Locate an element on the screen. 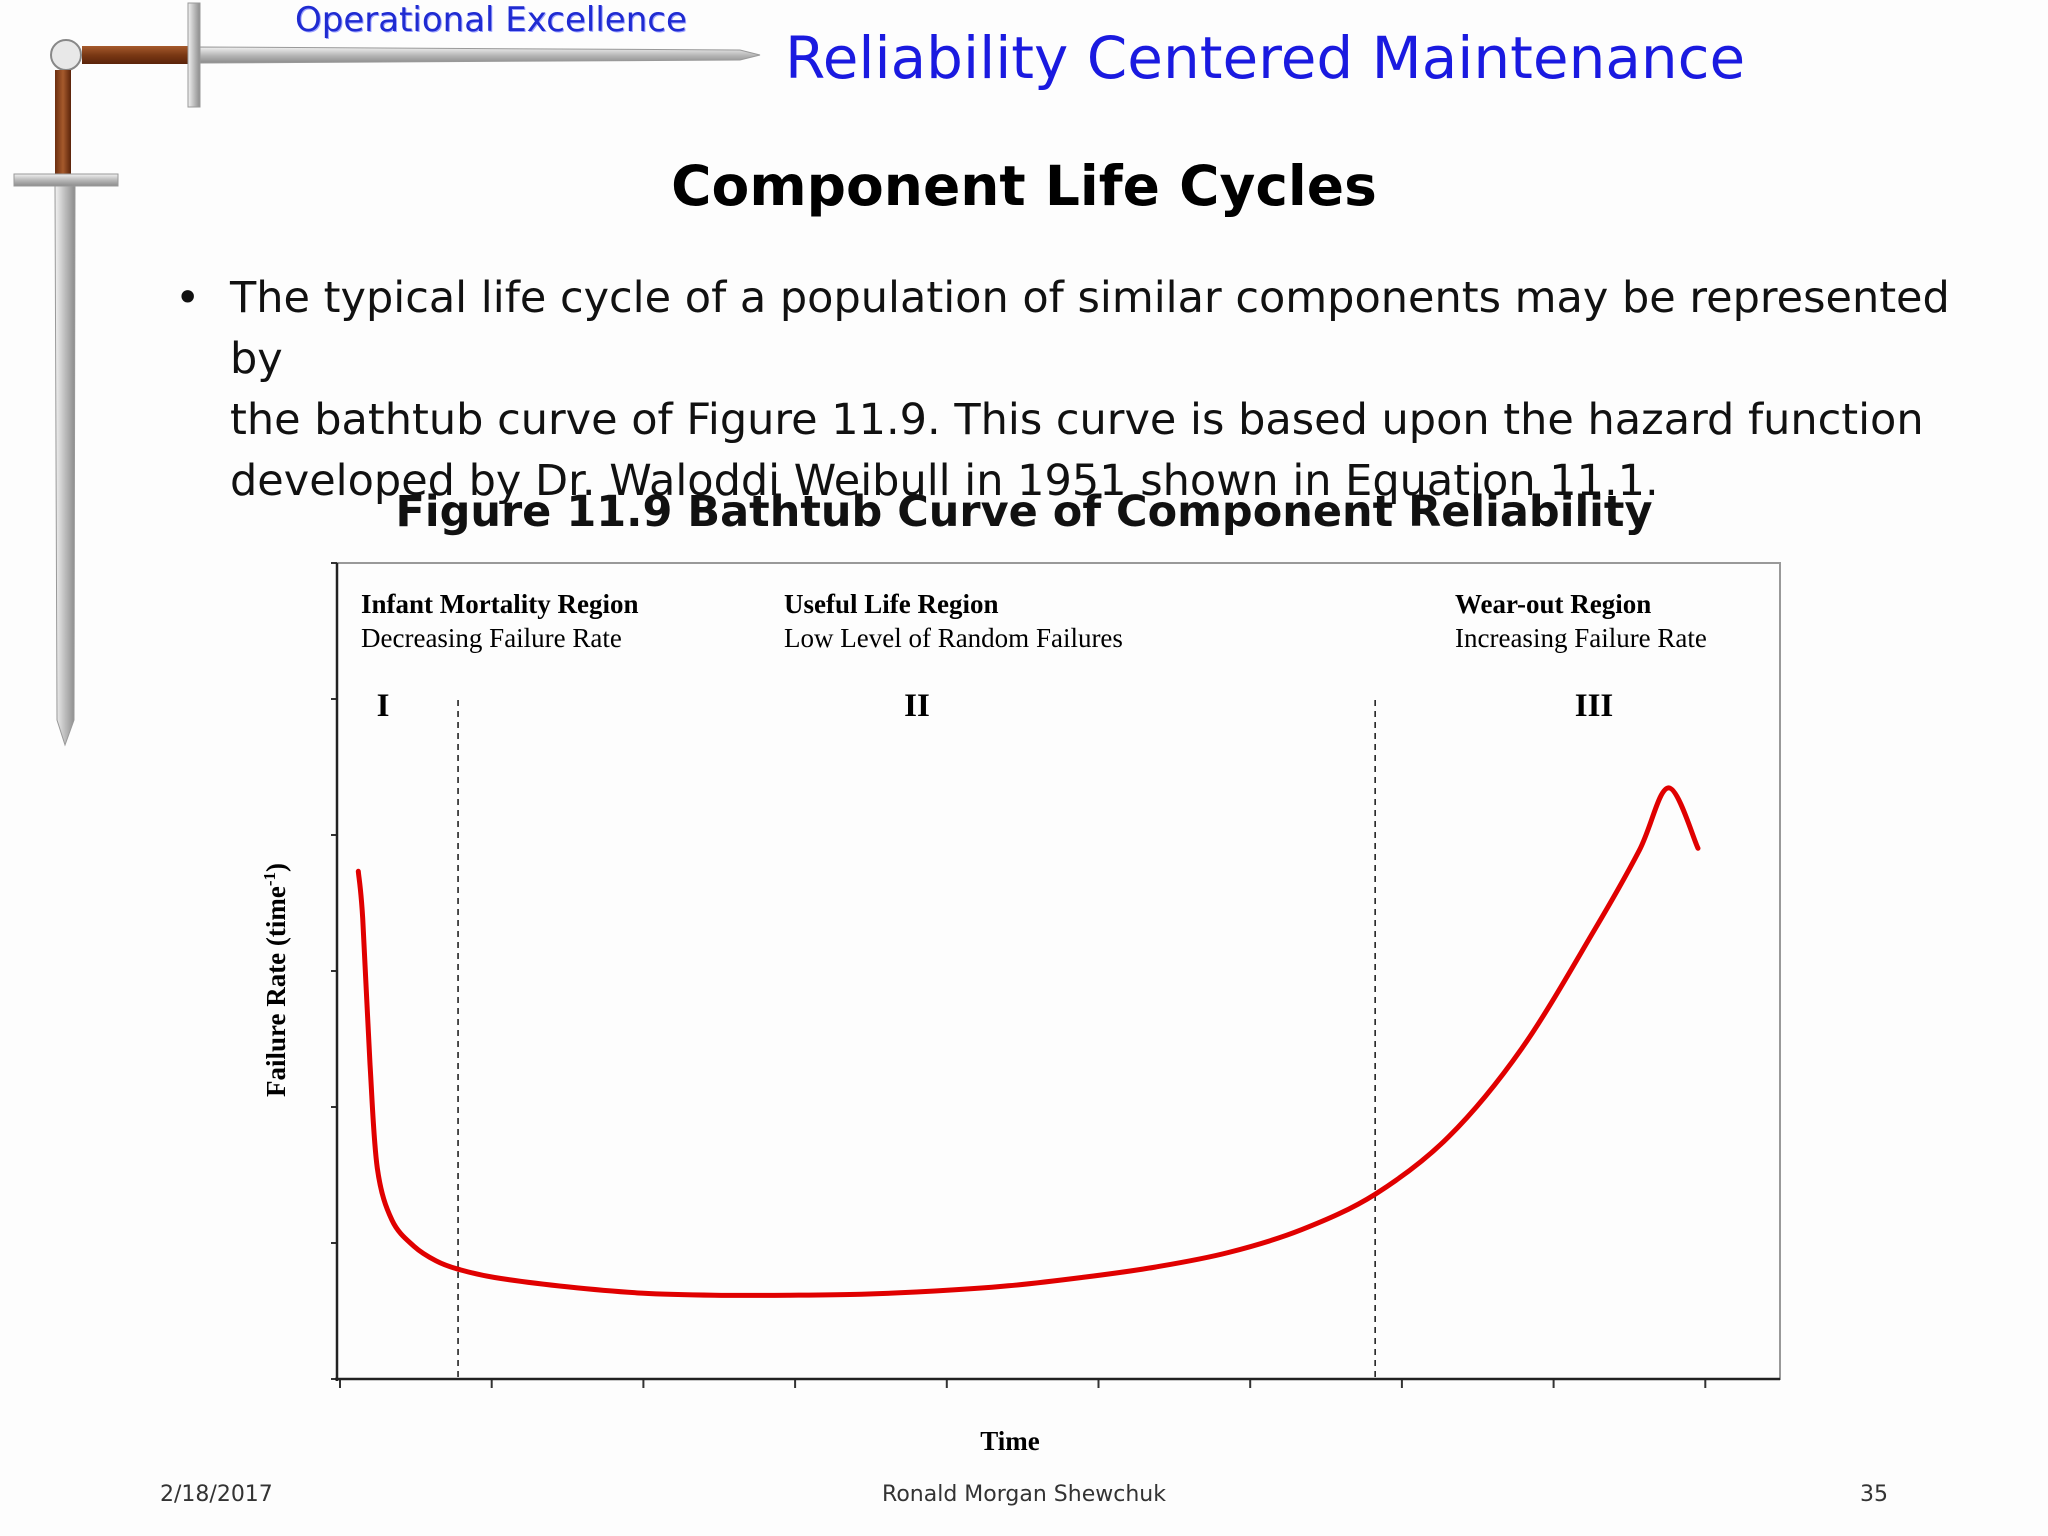 The image size is (2048, 1536). footer-author: Ronald Morgan Shewchuk is located at coordinates (1024, 1494).